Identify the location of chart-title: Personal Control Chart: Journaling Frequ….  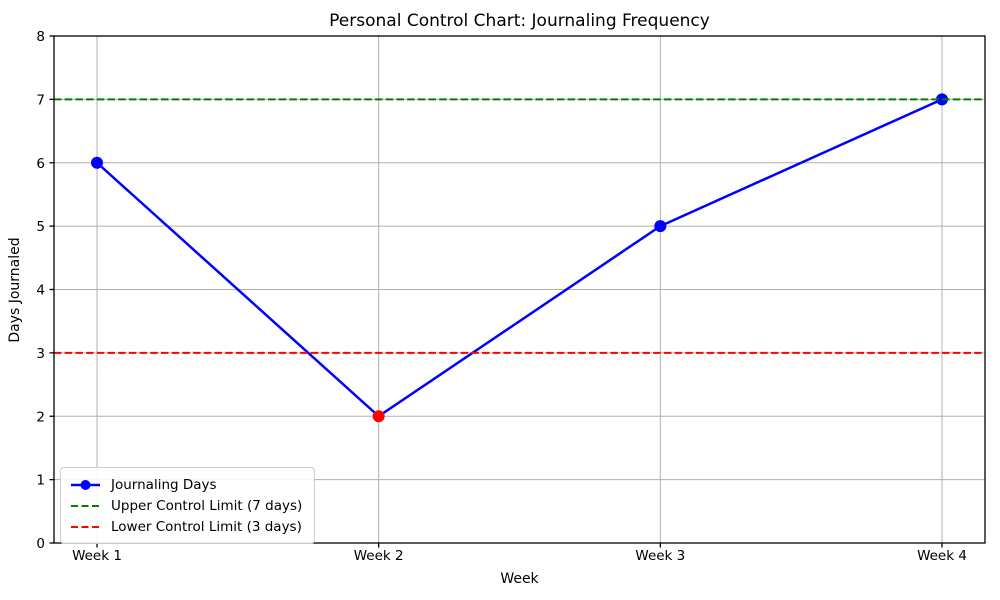
(519, 21).